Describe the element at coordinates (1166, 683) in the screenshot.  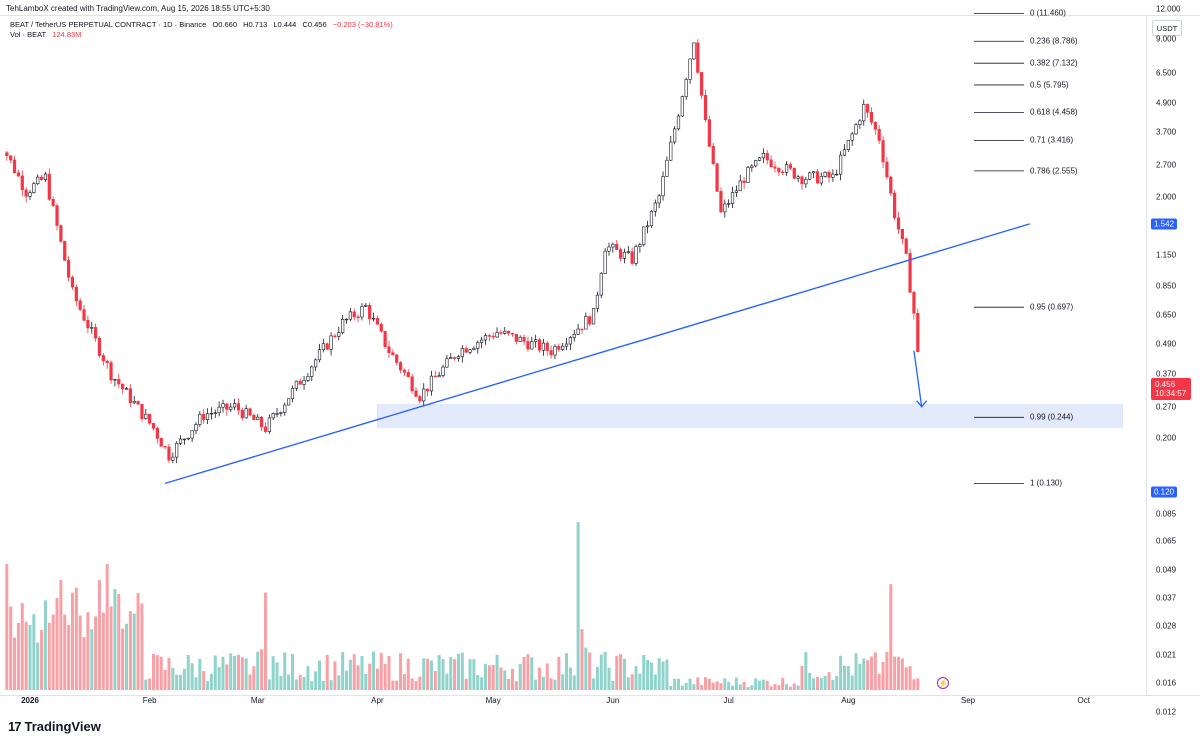
I see `price-tick: 0.016` at that location.